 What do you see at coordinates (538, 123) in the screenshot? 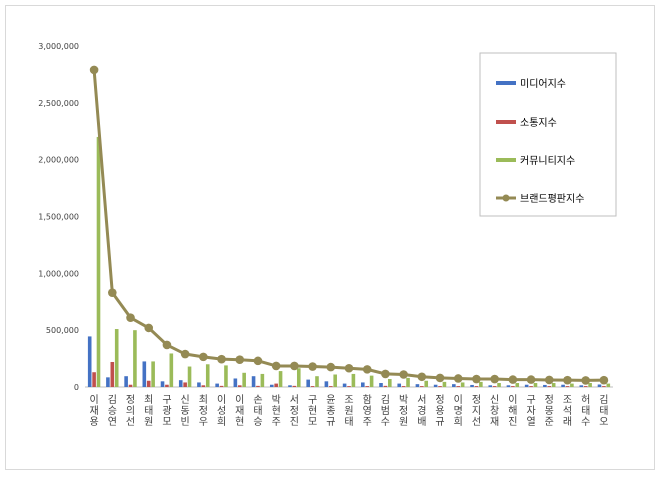
I see `legend-label-2: 소통지수` at bounding box center [538, 123].